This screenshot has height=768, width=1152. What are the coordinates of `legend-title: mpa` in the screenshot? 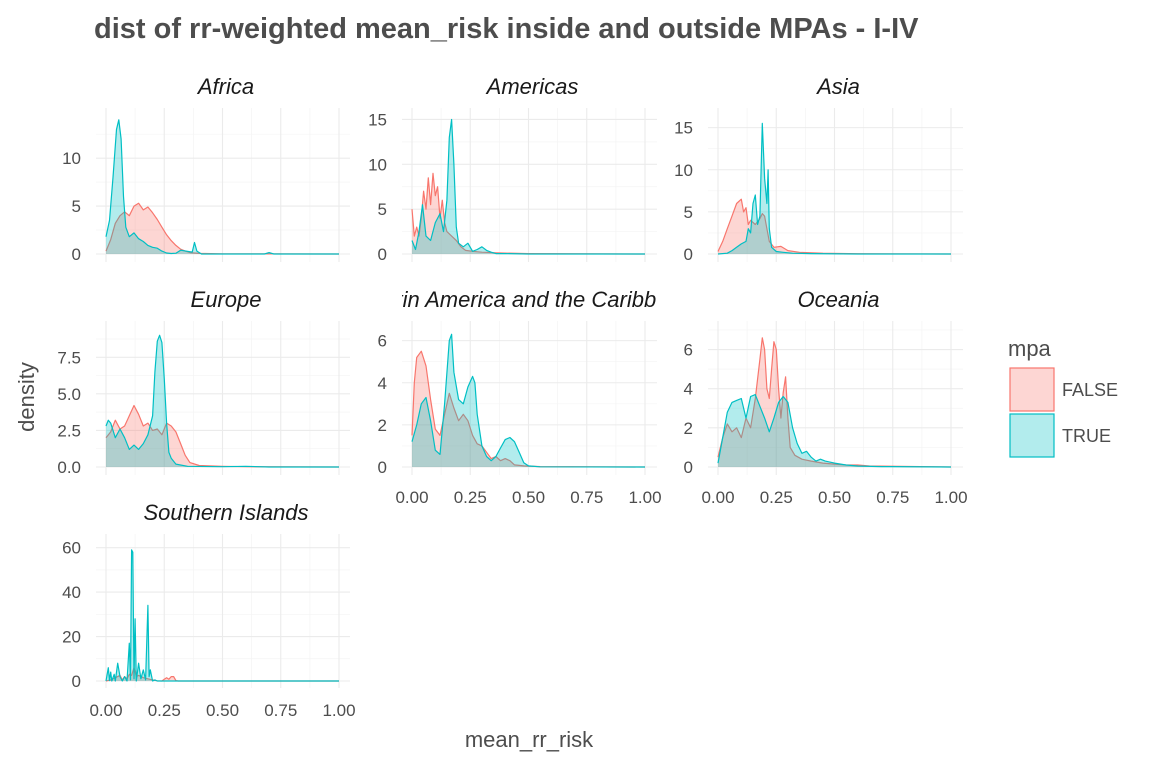 It's located at (1030, 348).